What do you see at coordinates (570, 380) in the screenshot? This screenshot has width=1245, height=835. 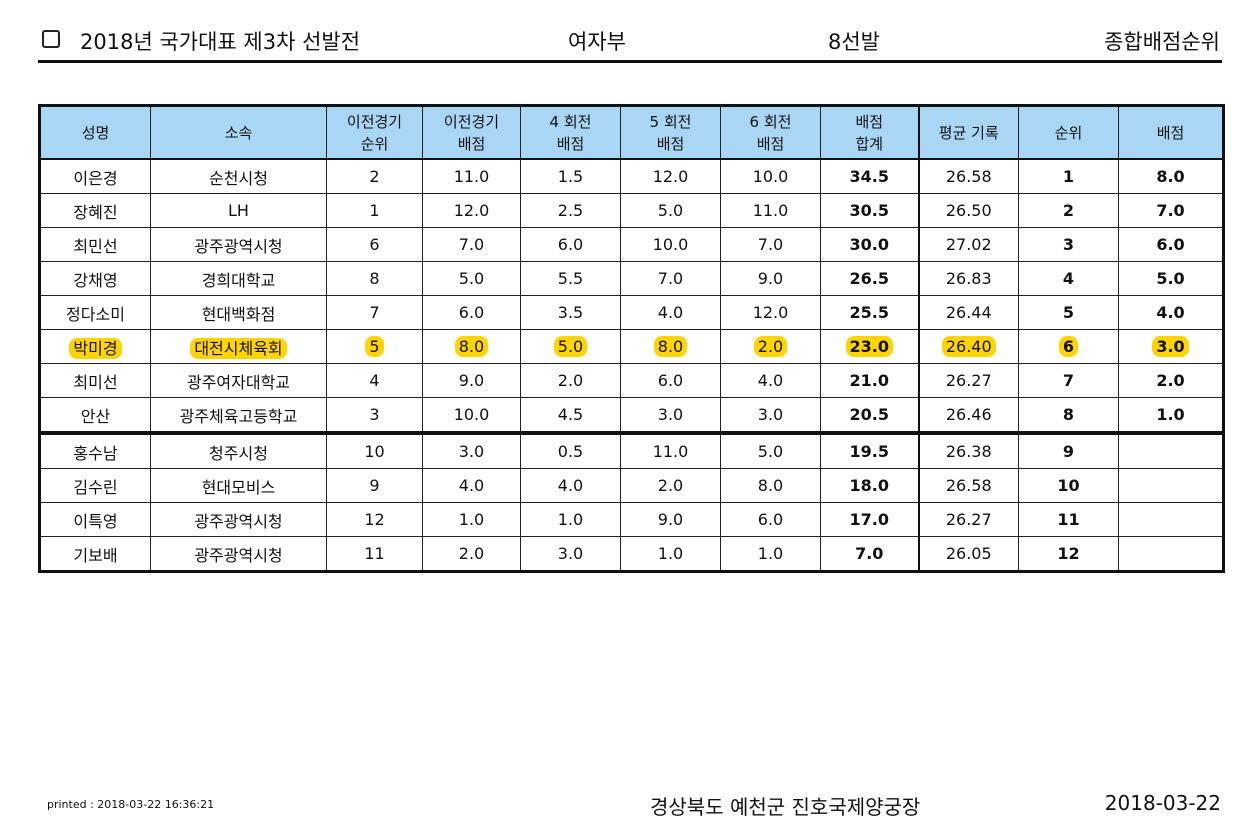 I see `round4-cell: 2.0` at bounding box center [570, 380].